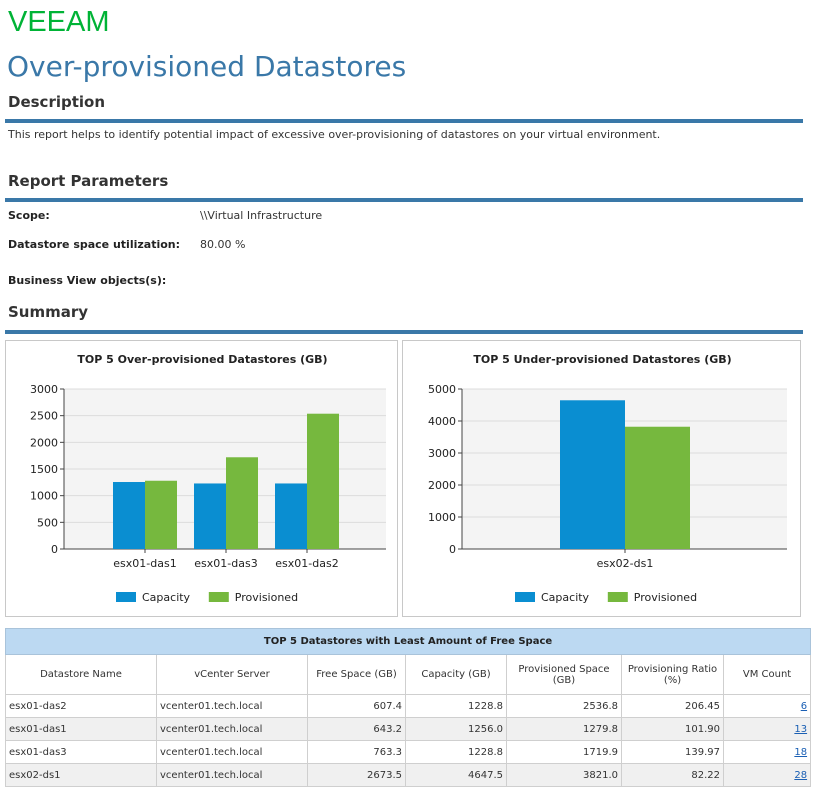  I want to click on column-header: vCenter Server, so click(232, 674).